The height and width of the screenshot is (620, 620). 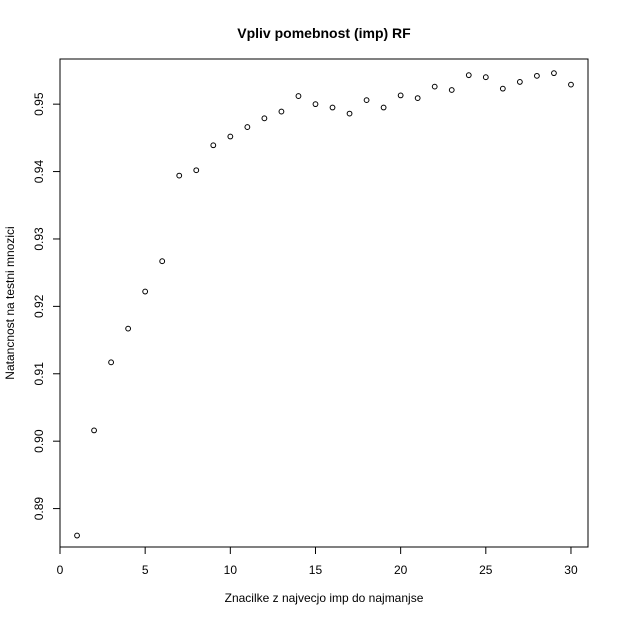 What do you see at coordinates (60, 570) in the screenshot?
I see `x-tick-label: 0` at bounding box center [60, 570].